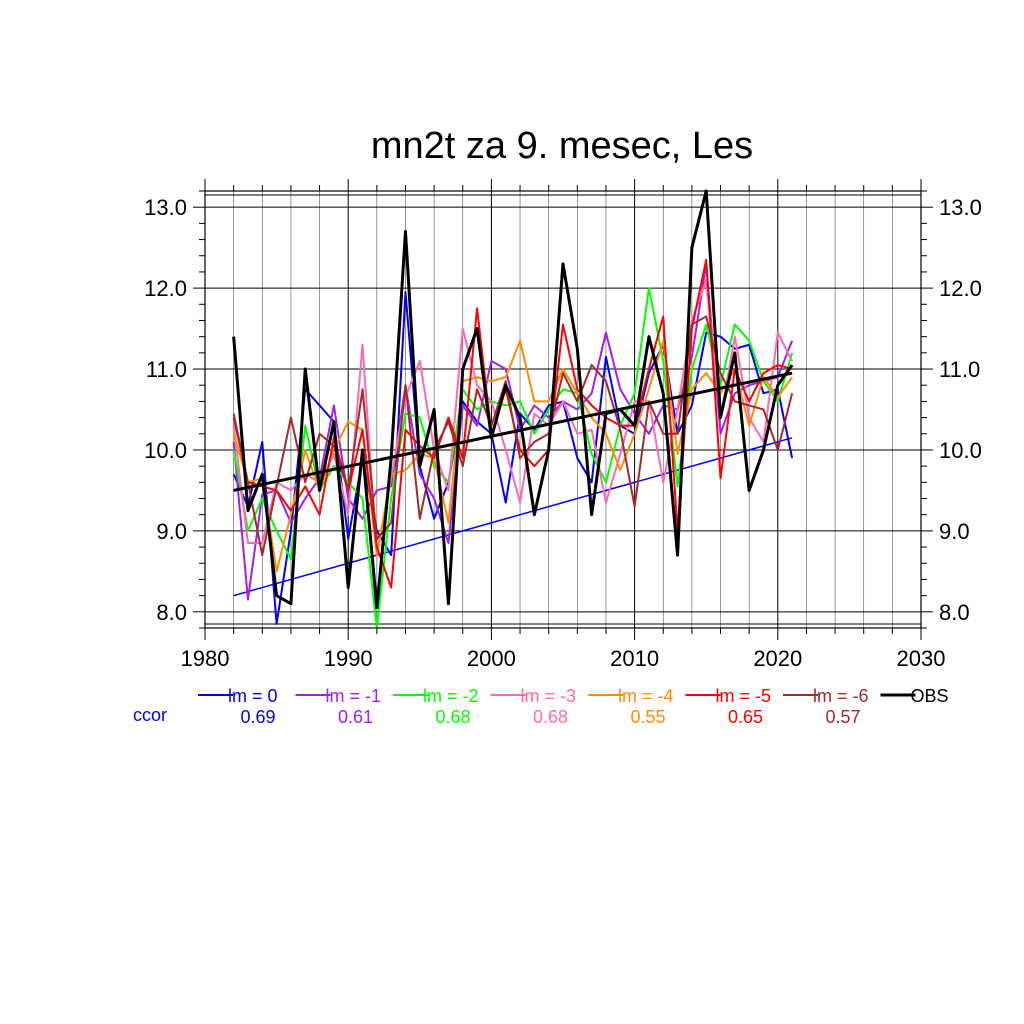 This screenshot has width=1024, height=1024. Describe the element at coordinates (954, 531) in the screenshot. I see `y-tick-label-right: 9.0` at that location.